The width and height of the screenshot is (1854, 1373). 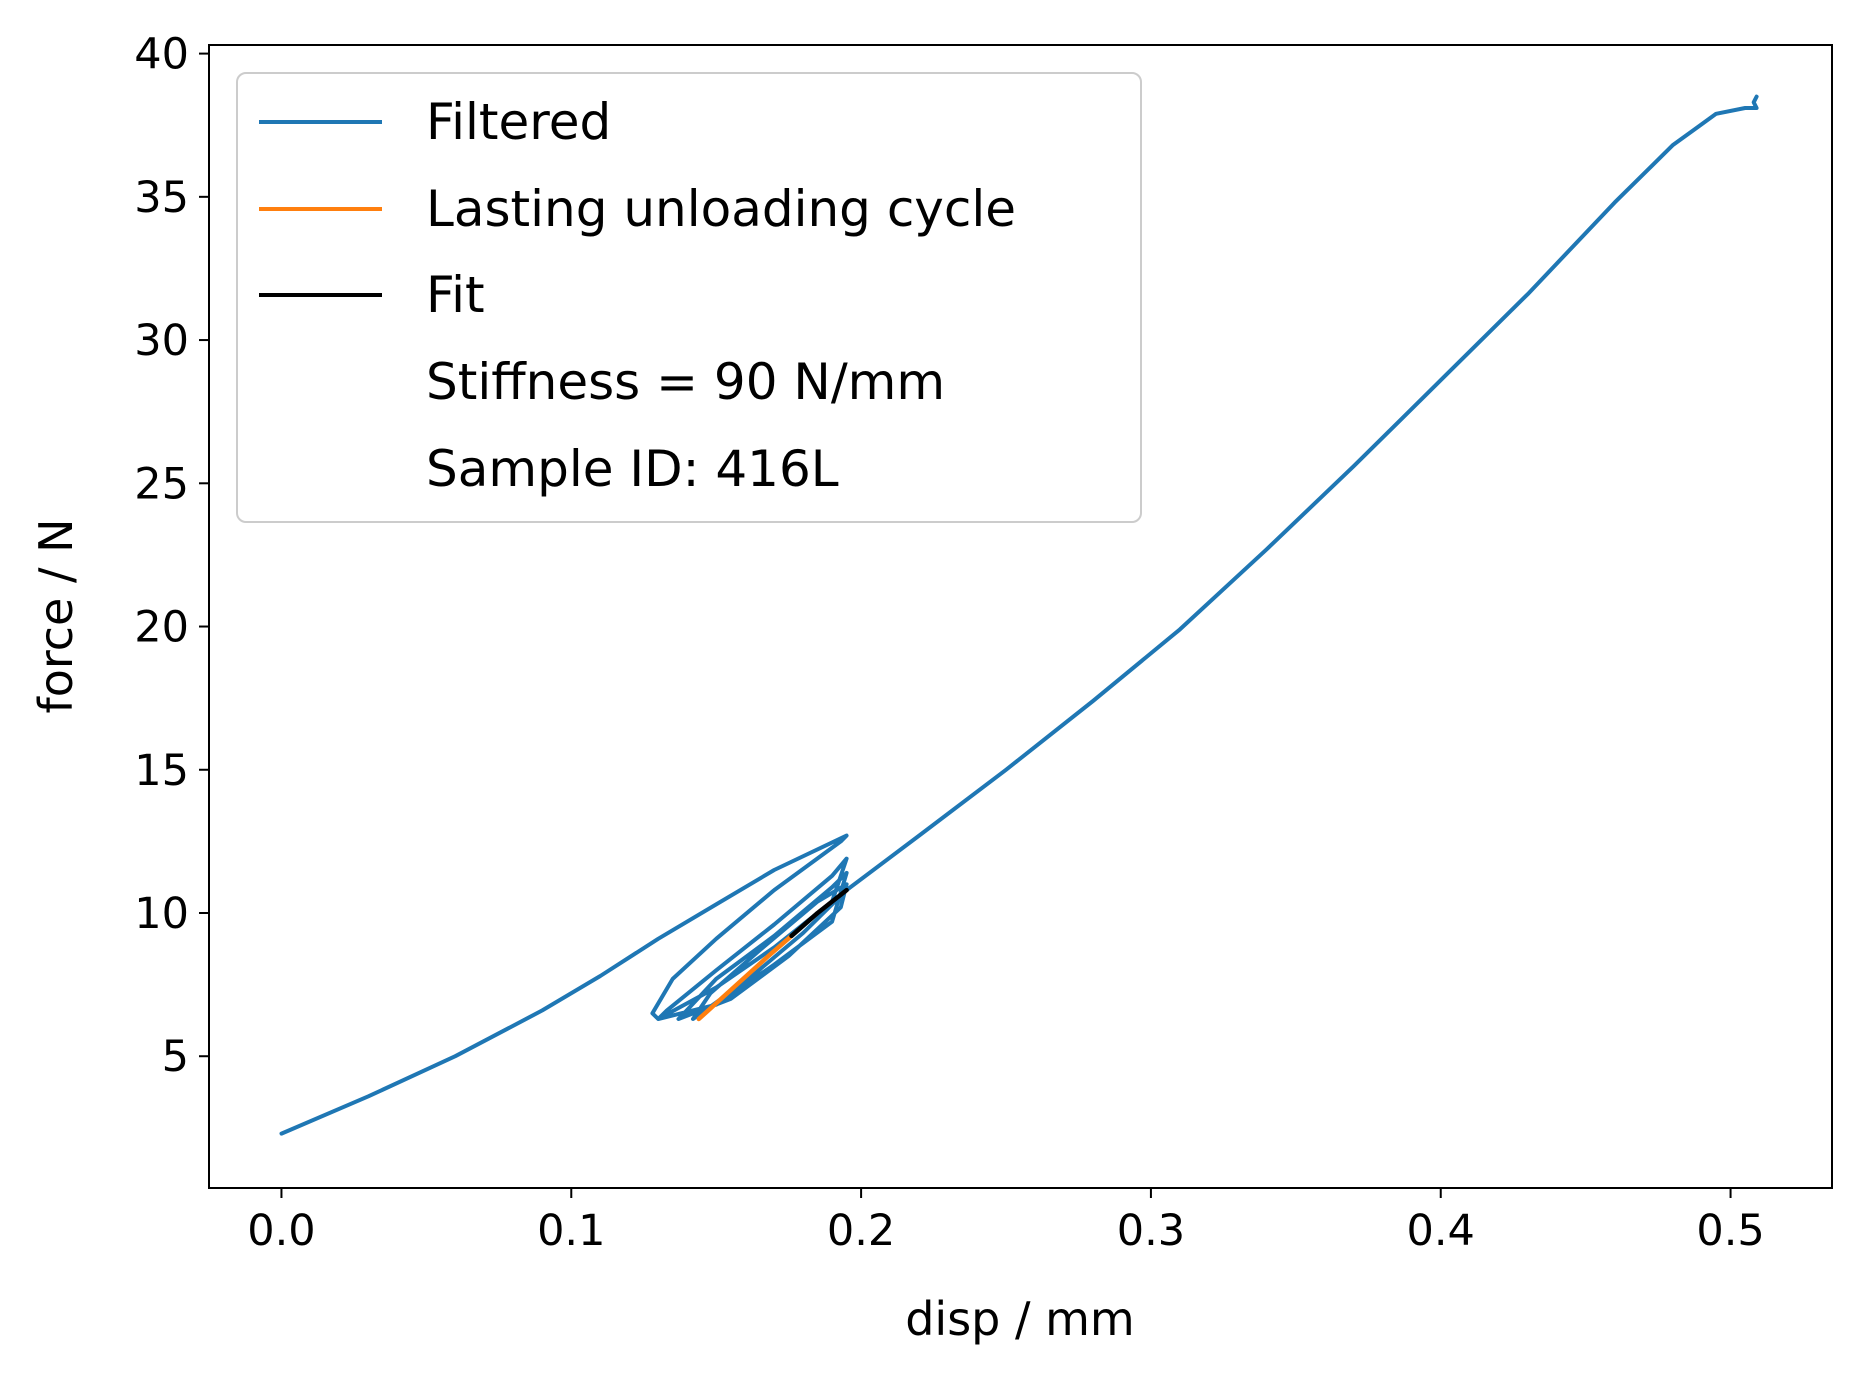 I want to click on legend-label-fit: Fit, so click(x=455, y=295).